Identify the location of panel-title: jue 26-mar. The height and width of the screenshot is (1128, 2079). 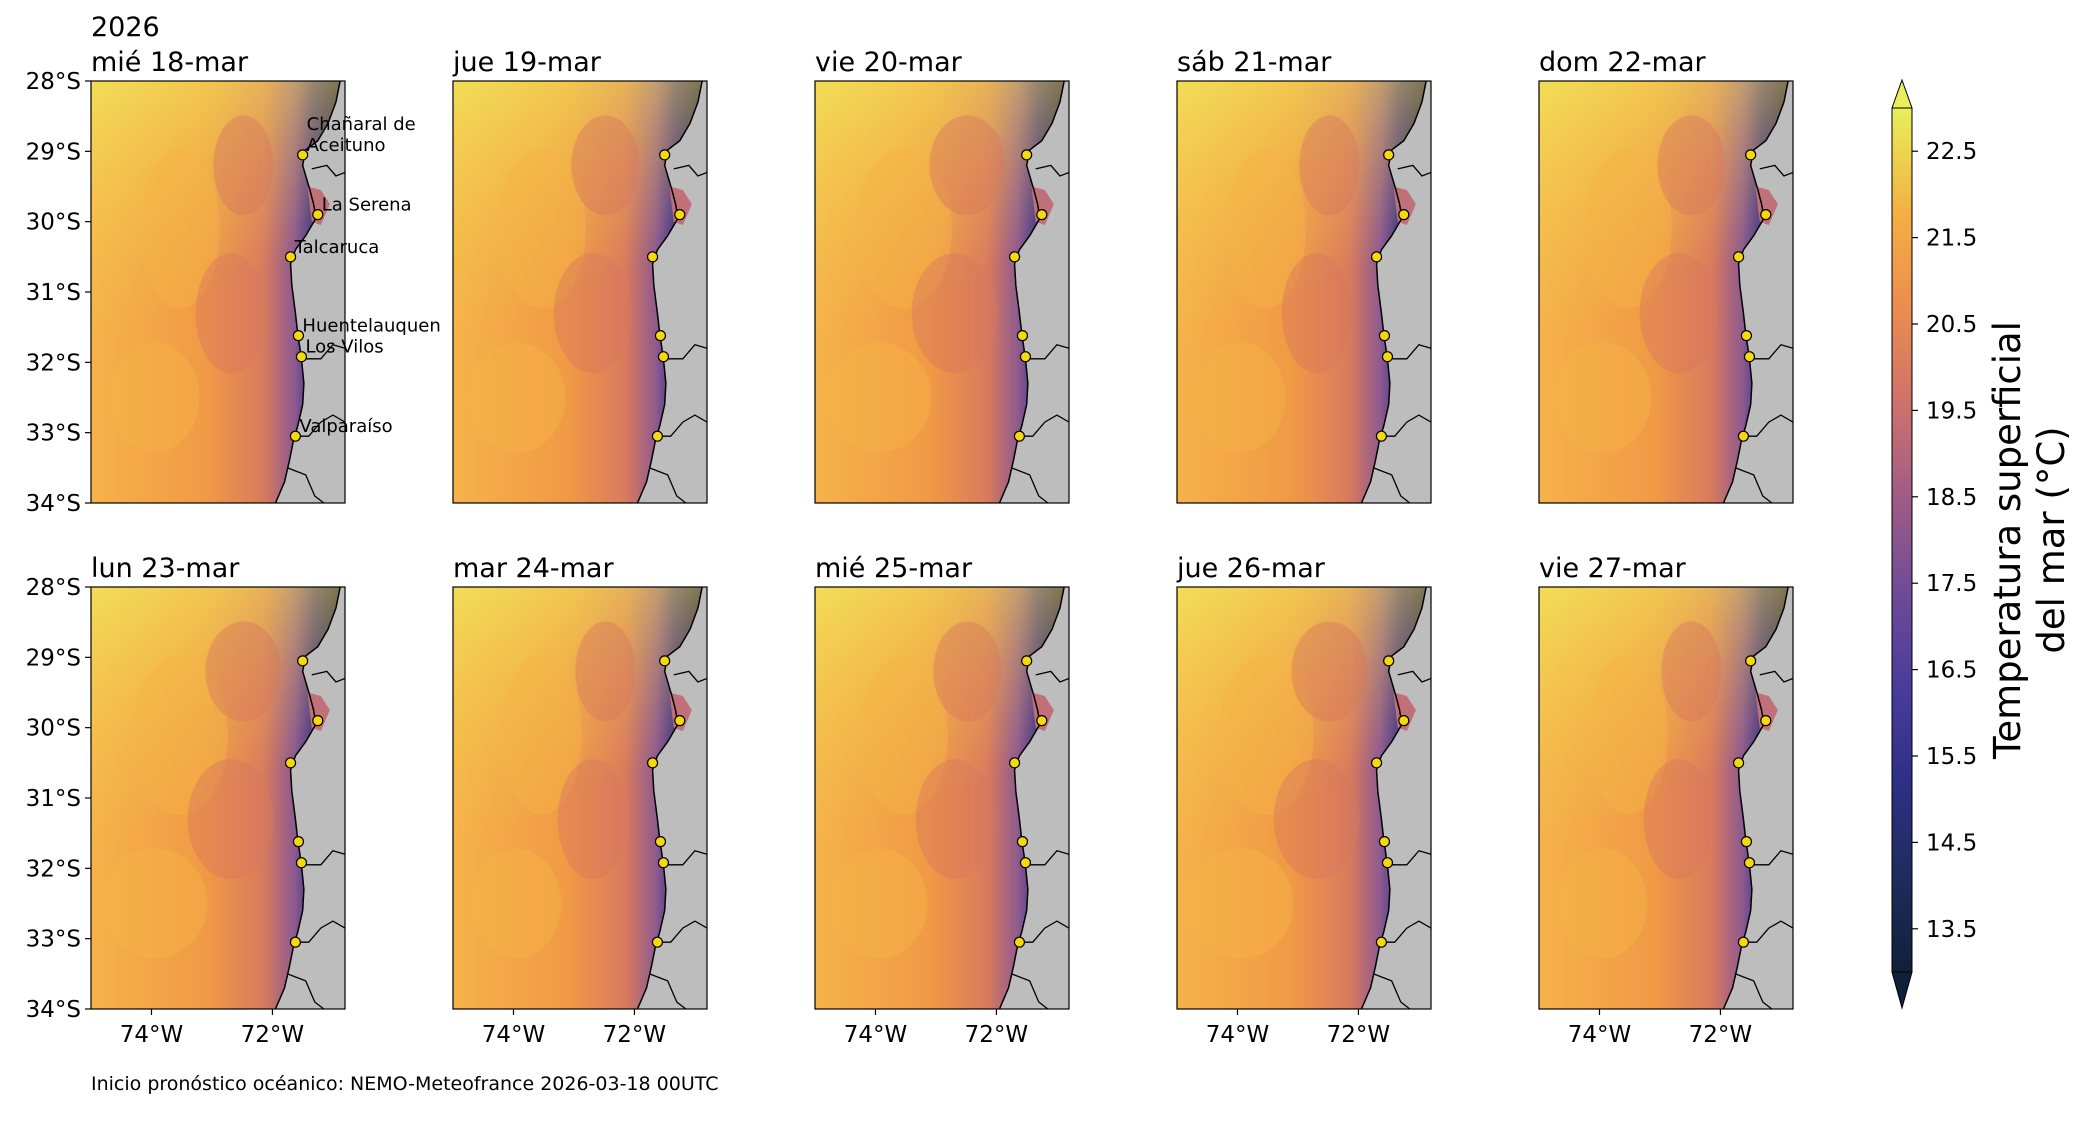
(1251, 568).